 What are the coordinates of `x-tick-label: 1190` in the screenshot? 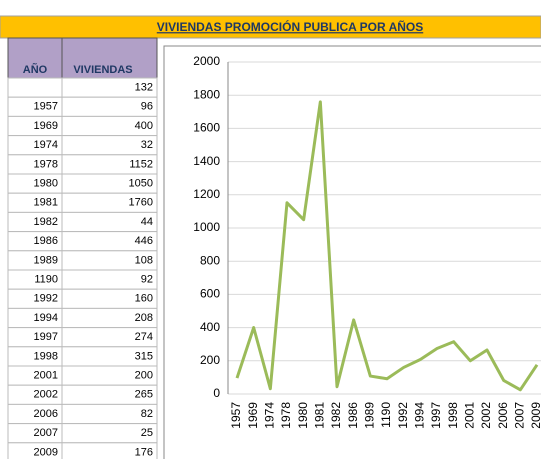 It's located at (386, 415).